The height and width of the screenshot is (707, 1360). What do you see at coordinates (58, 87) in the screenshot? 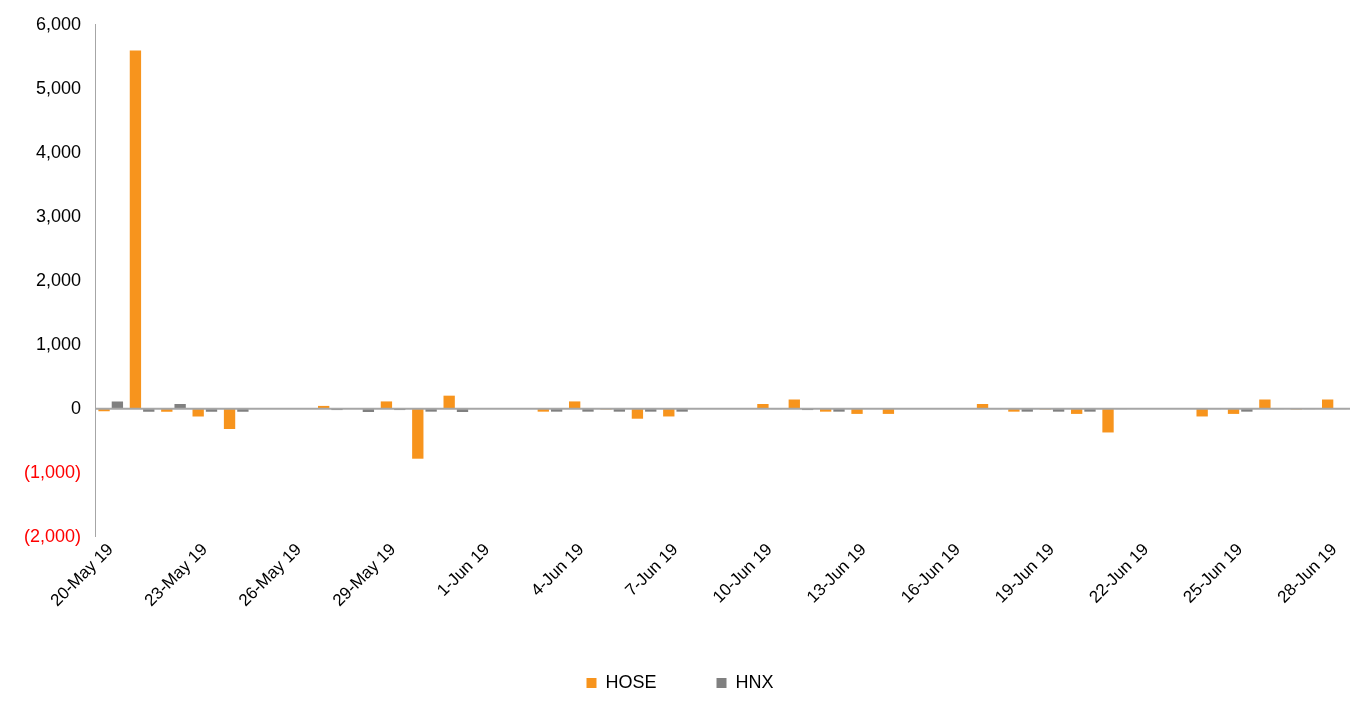
I see `y-tick-label: 5,000` at bounding box center [58, 87].